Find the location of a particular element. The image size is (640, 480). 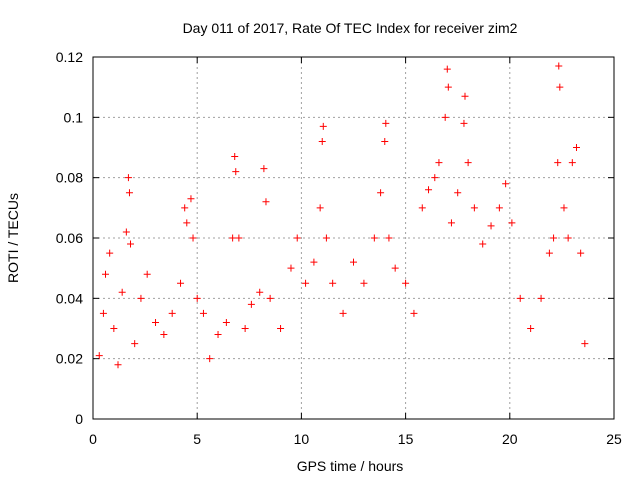

x-tick-label: 0 is located at coordinates (93, 439).